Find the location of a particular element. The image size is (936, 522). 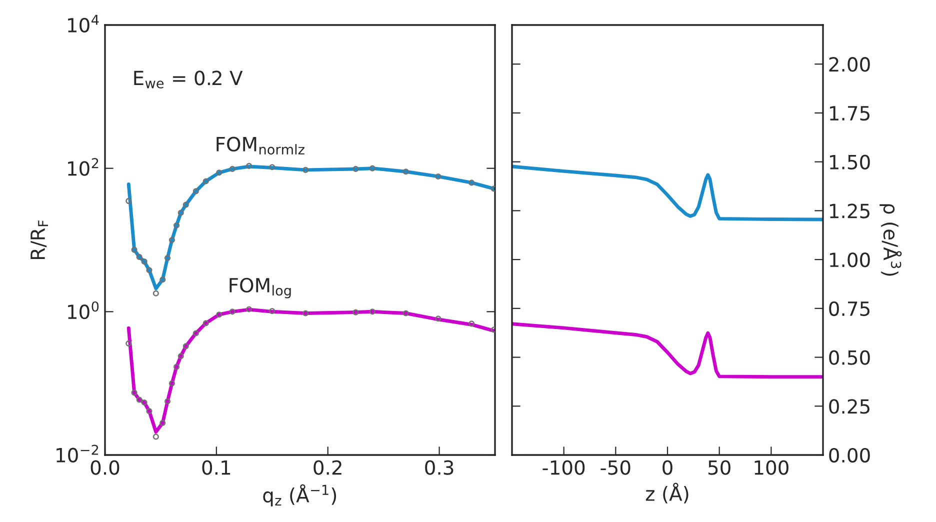

x-tick-label: 0.2 is located at coordinates (328, 467).